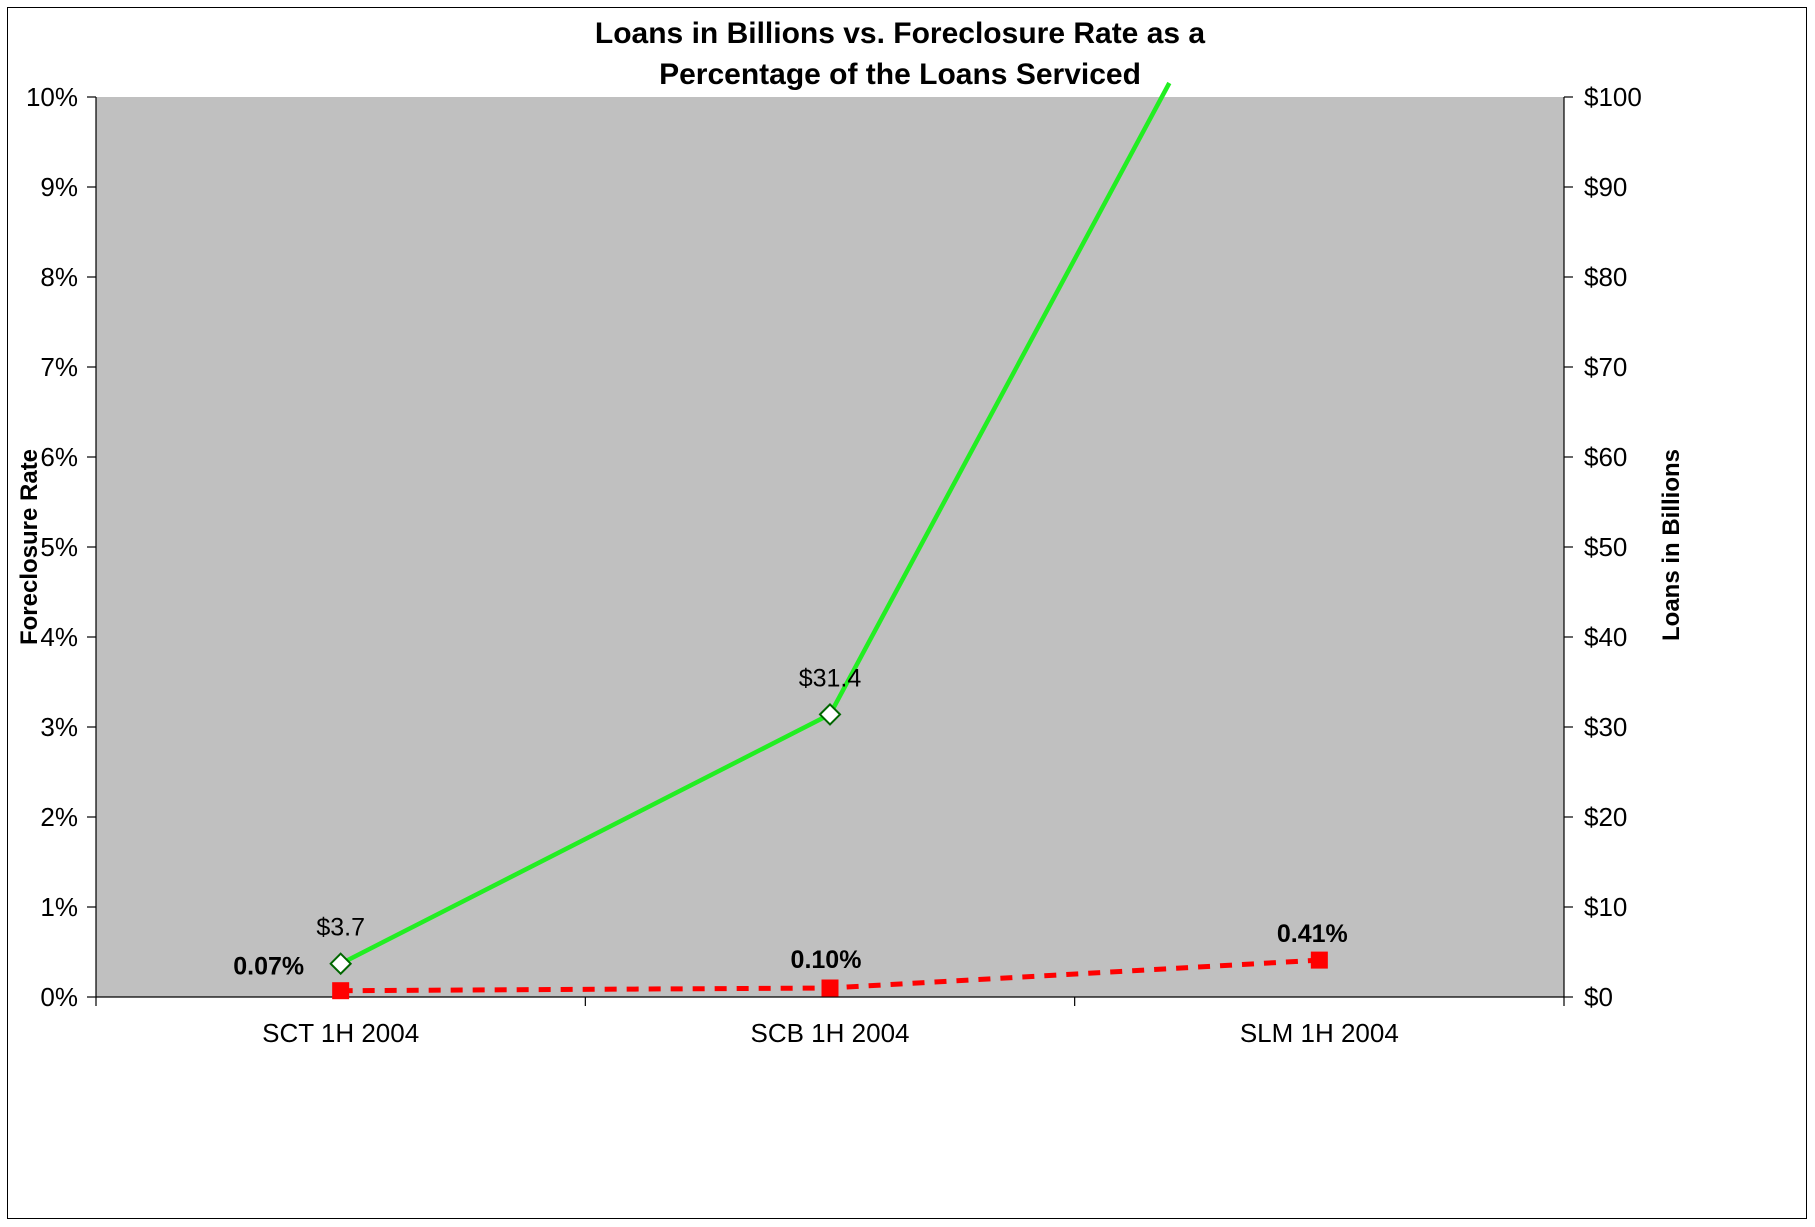 This screenshot has height=1227, width=1815. Describe the element at coordinates (1605, 727) in the screenshot. I see `right-axis-tick-label: $30` at that location.